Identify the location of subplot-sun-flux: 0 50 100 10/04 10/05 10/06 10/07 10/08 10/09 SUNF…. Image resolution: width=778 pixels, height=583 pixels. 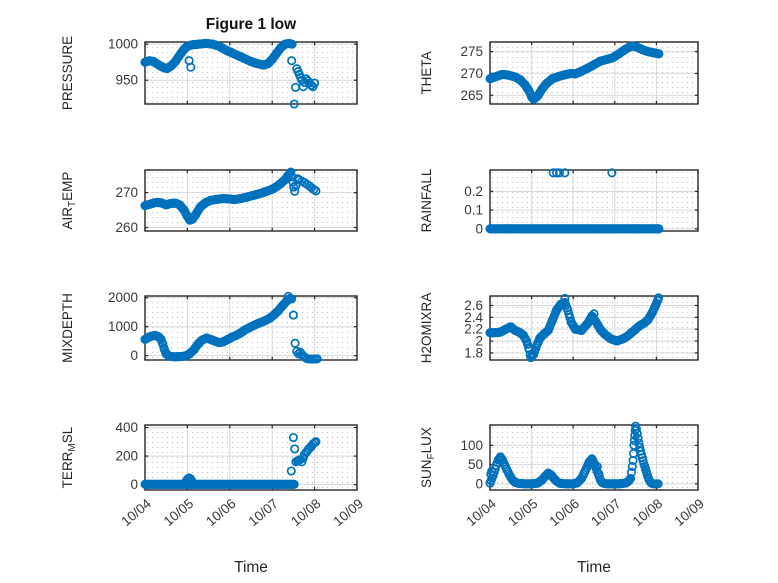
(563, 475).